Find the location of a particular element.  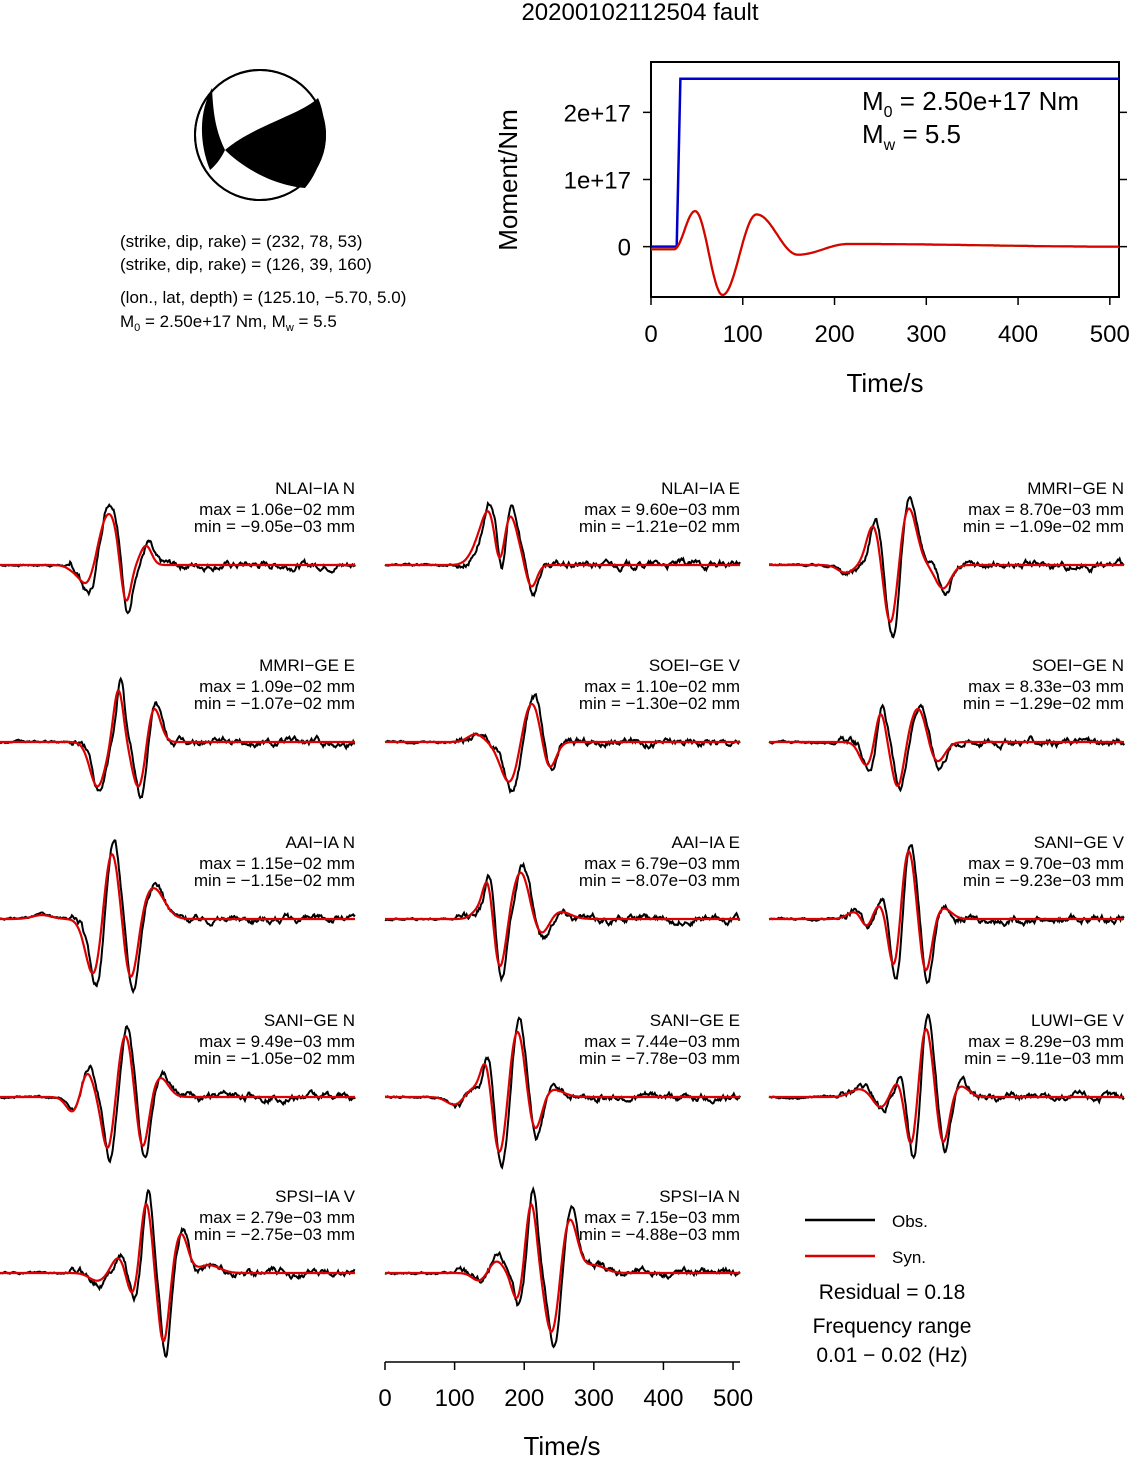

legend-obs-label: Obs. is located at coordinates (910, 1221).